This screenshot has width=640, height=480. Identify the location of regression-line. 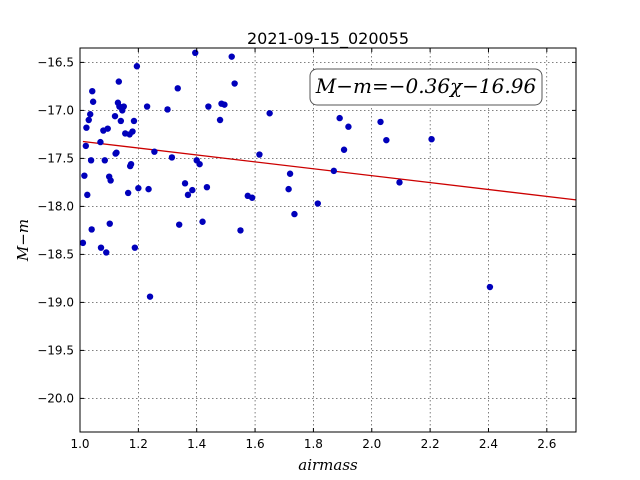
(329, 170).